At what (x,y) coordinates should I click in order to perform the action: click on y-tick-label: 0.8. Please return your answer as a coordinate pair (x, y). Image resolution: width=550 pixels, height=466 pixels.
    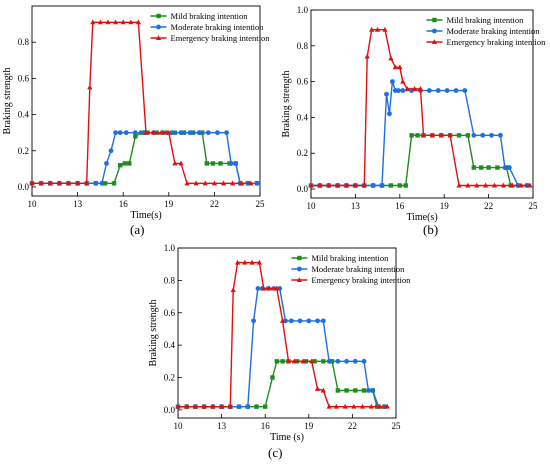
    Looking at the image, I should click on (303, 46).